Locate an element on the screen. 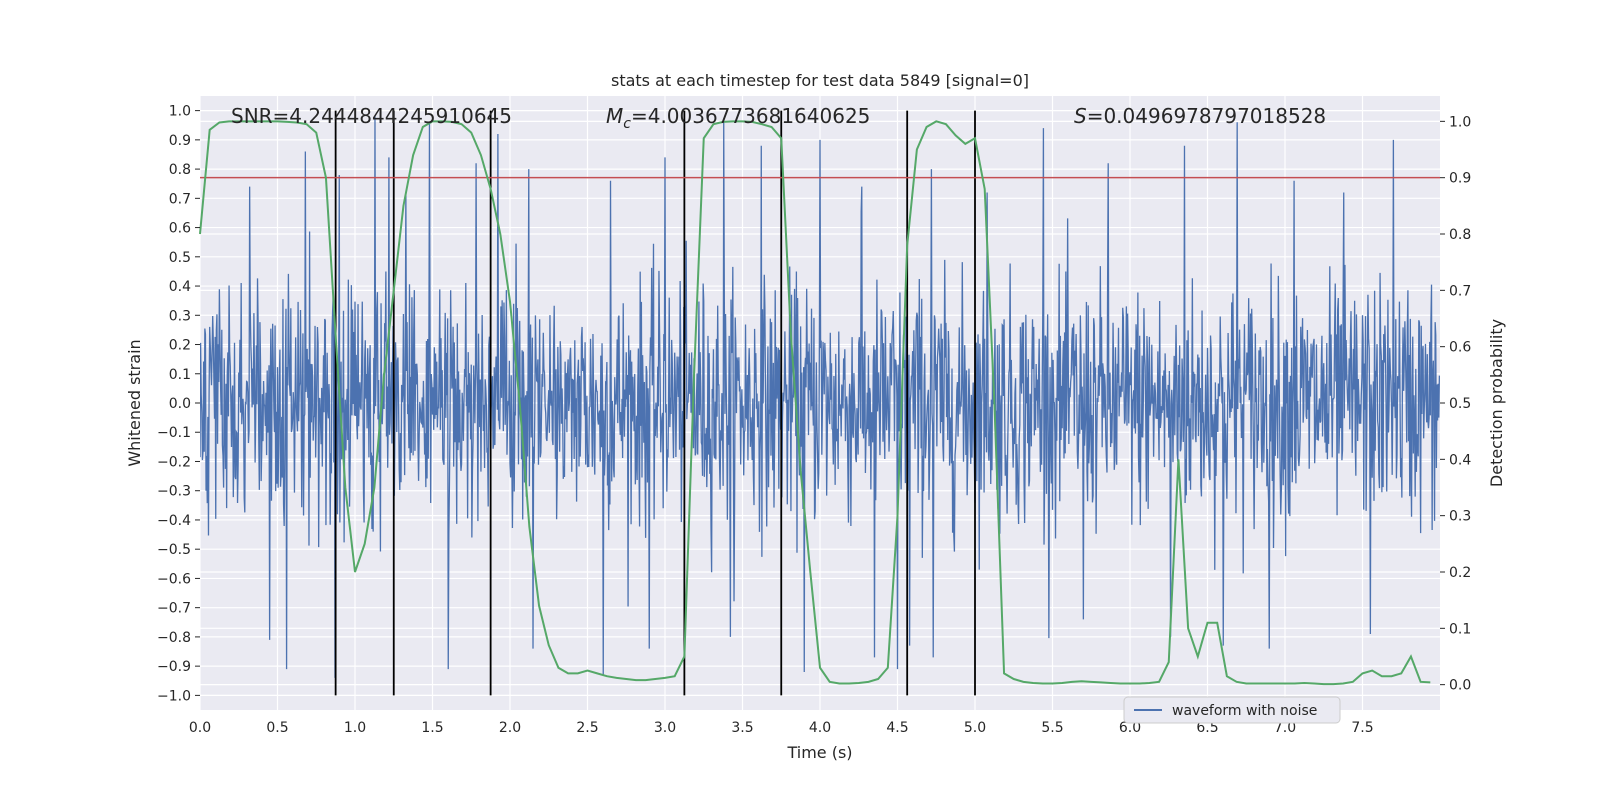 The width and height of the screenshot is (1600, 804). y2-tick-label: 0.2 is located at coordinates (1460, 573).